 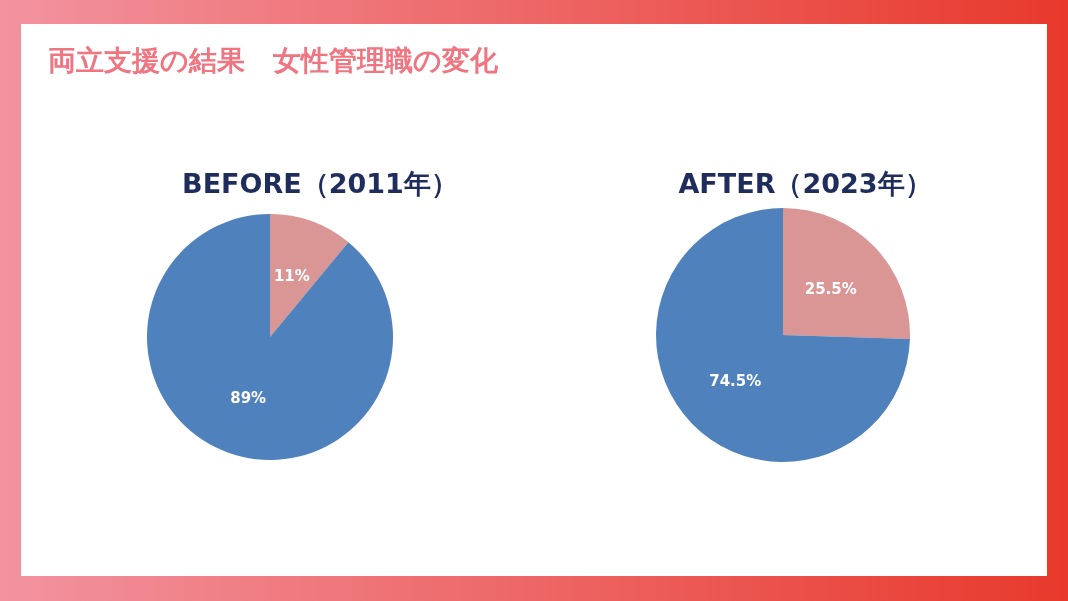 I want to click on chart-title: AFTER（2023年）, so click(x=805, y=183).